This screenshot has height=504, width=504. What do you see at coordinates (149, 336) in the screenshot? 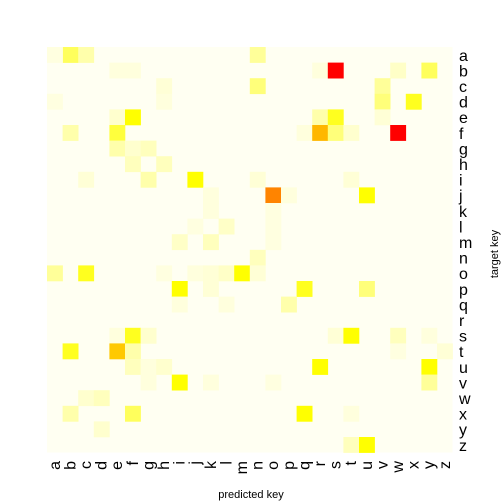
I see `heatmap-cell-s-g` at bounding box center [149, 336].